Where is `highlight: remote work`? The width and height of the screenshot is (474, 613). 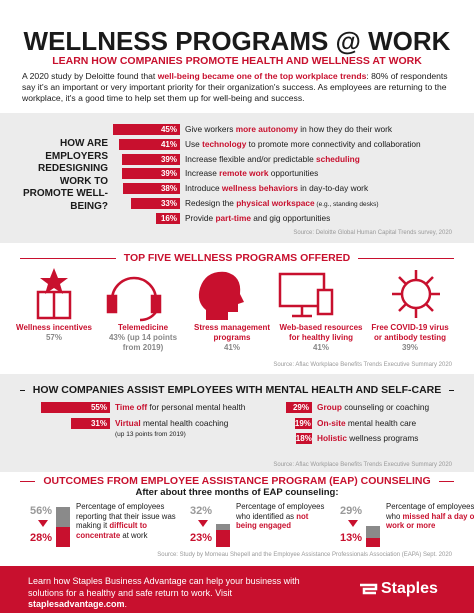
highlight: remote work is located at coordinates (244, 173).